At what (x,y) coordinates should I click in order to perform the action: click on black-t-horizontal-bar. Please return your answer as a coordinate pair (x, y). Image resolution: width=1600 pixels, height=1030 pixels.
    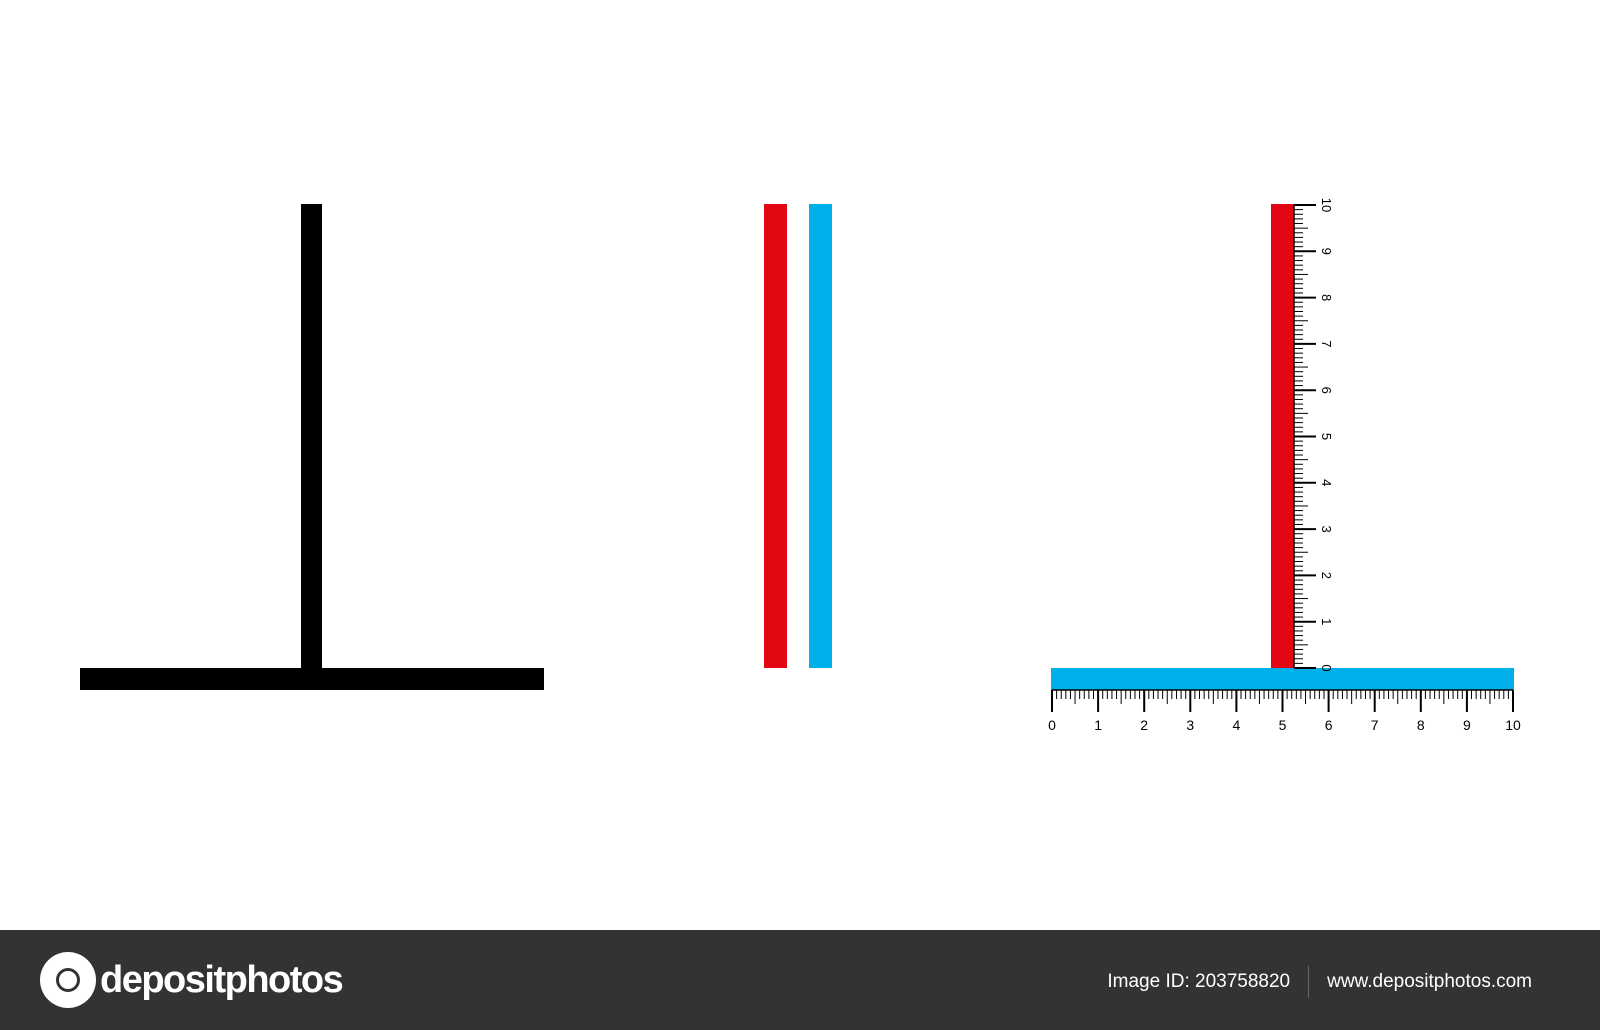
    Looking at the image, I should click on (312, 679).